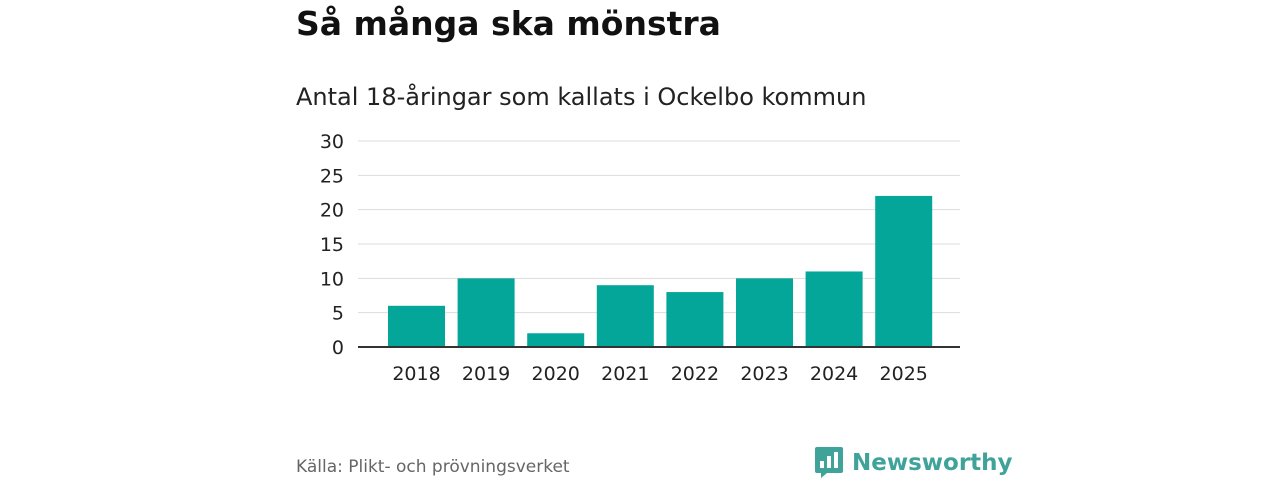 This screenshot has width=1280, height=480. Describe the element at coordinates (332, 279) in the screenshot. I see `y-tick-label: 10` at that location.